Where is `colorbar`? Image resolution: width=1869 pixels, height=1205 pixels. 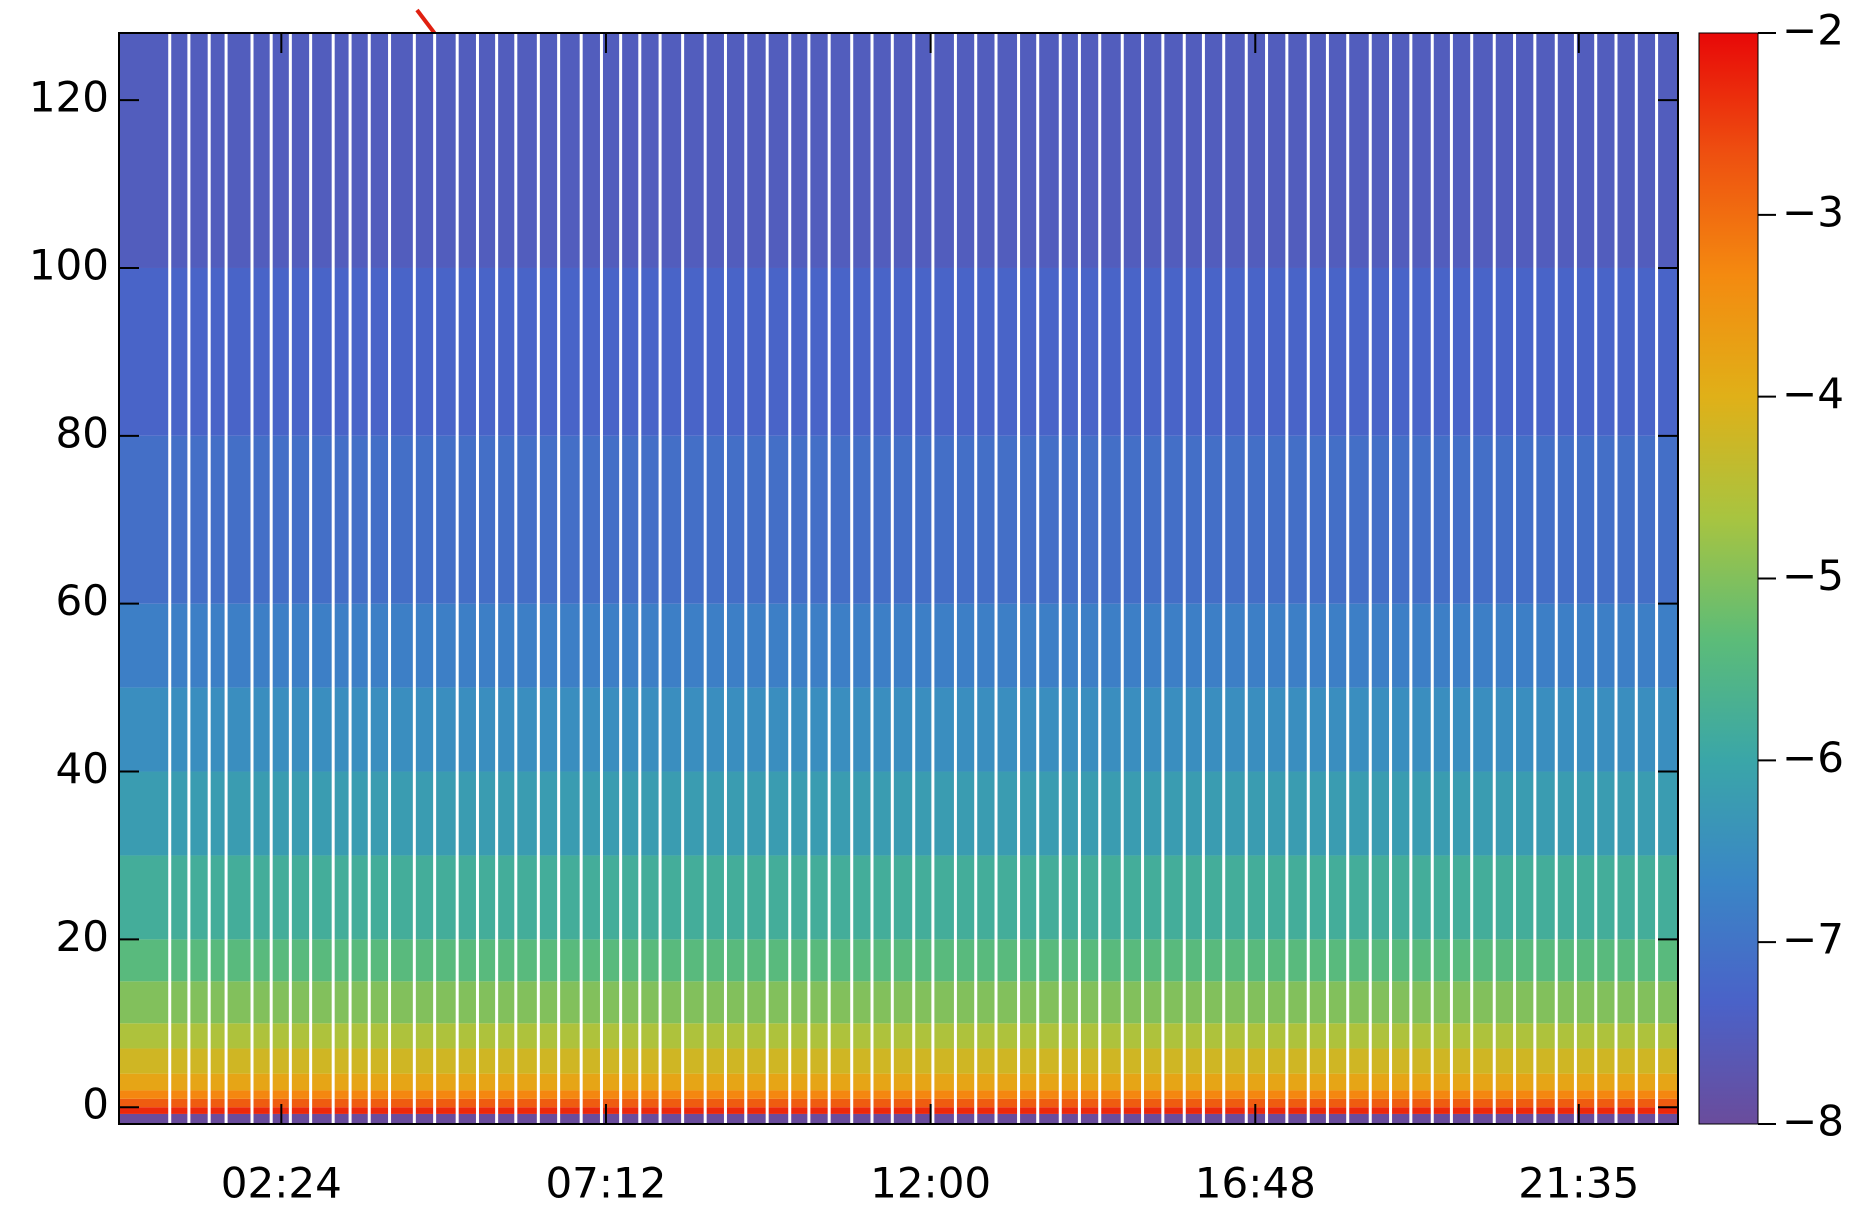
colorbar is located at coordinates (1728, 578).